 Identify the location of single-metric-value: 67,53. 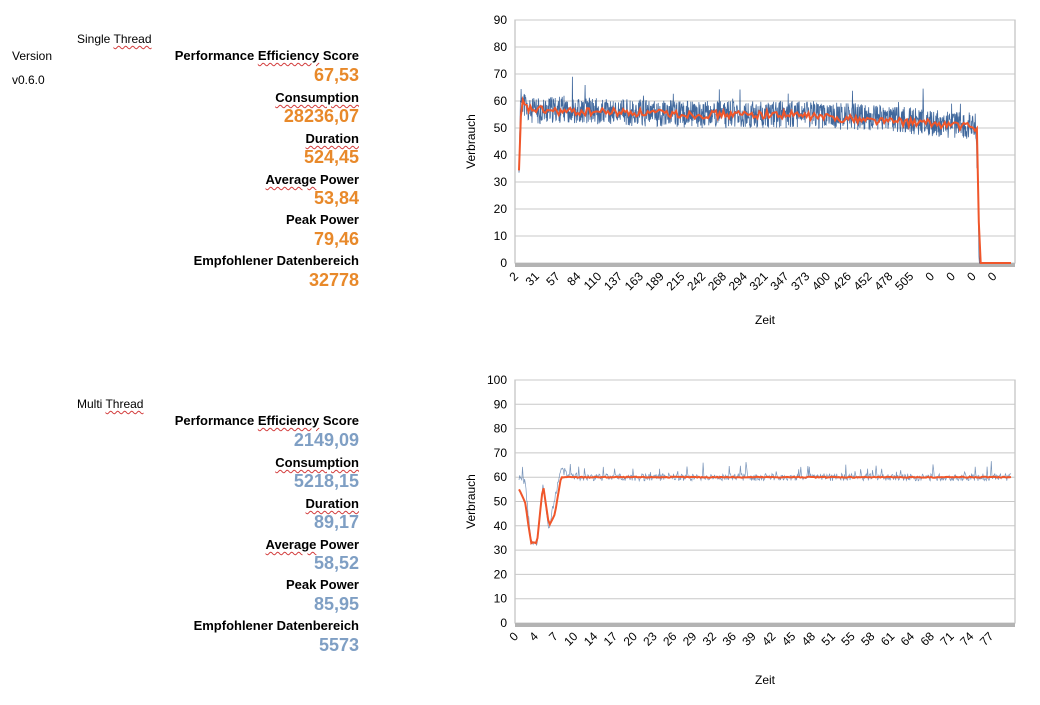
(336, 75).